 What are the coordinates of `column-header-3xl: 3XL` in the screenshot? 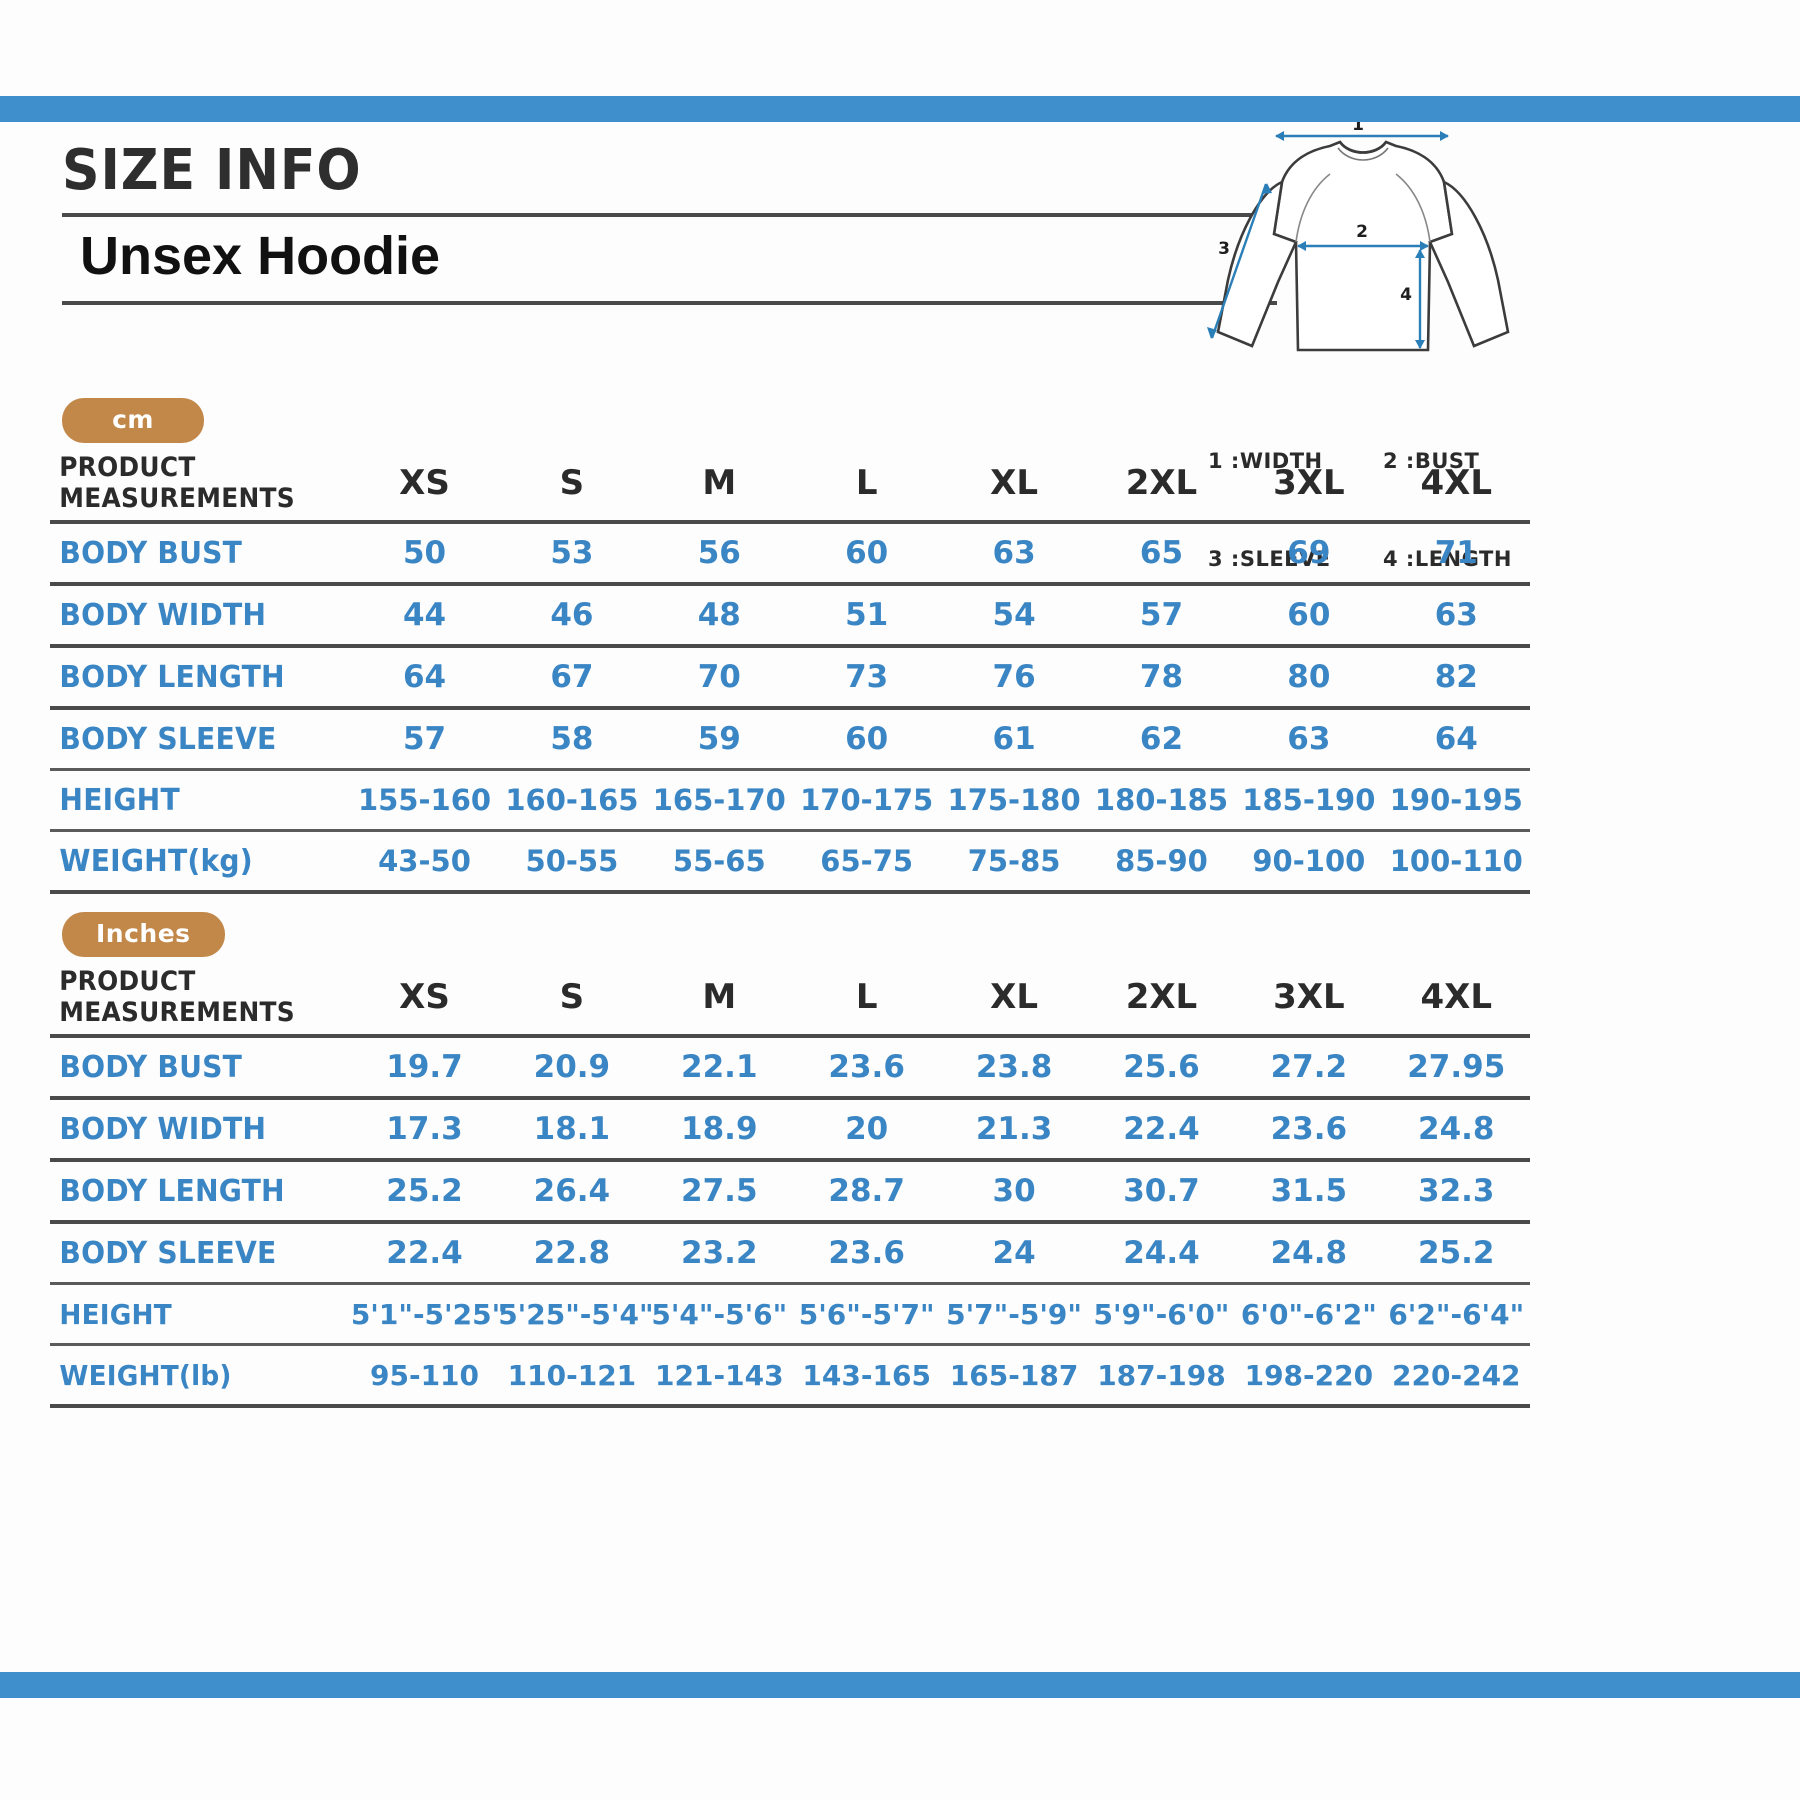 It's located at (1309, 997).